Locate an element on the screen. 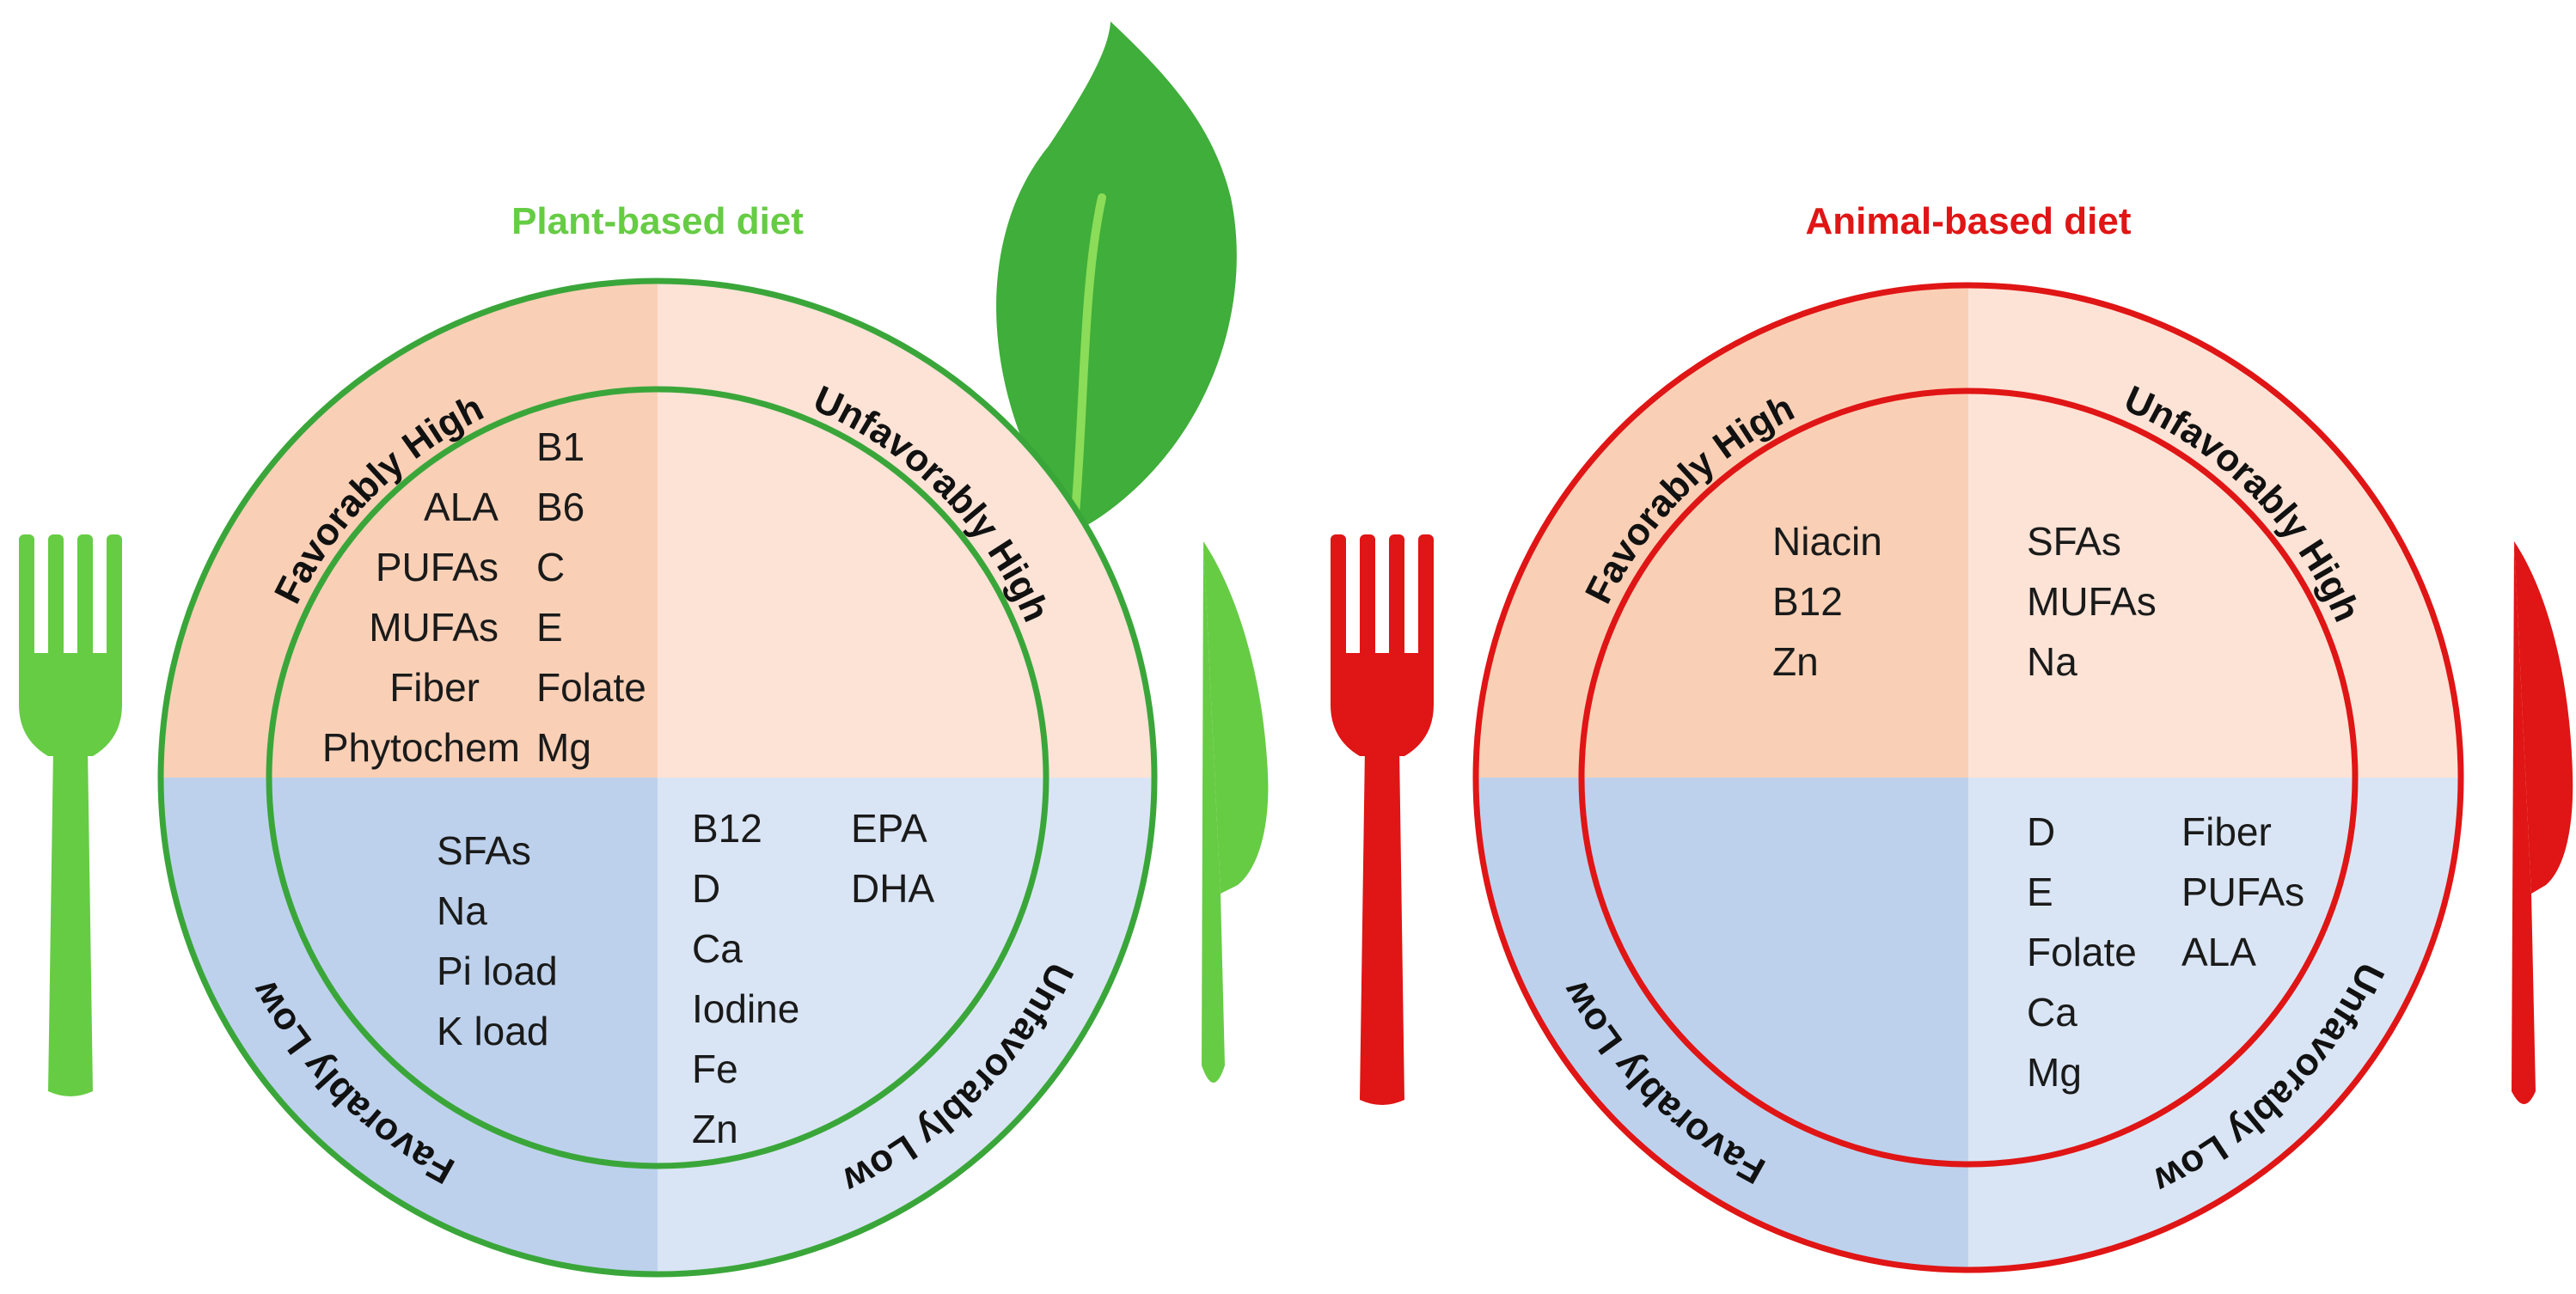 This screenshot has height=1294, width=2576. nutrient: Iodine is located at coordinates (745, 1008).